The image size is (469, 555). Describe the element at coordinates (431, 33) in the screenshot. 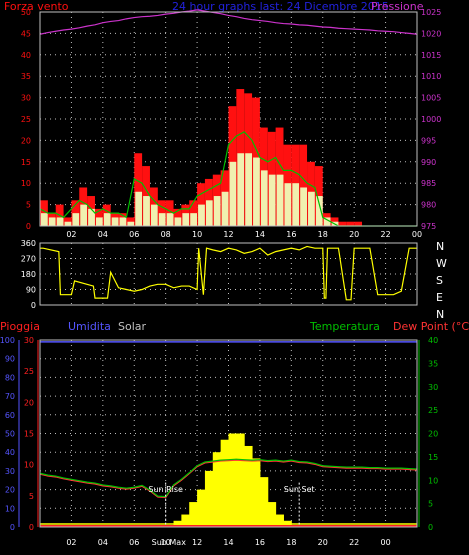

I see `pressure-ytick-1020: 1020` at that location.